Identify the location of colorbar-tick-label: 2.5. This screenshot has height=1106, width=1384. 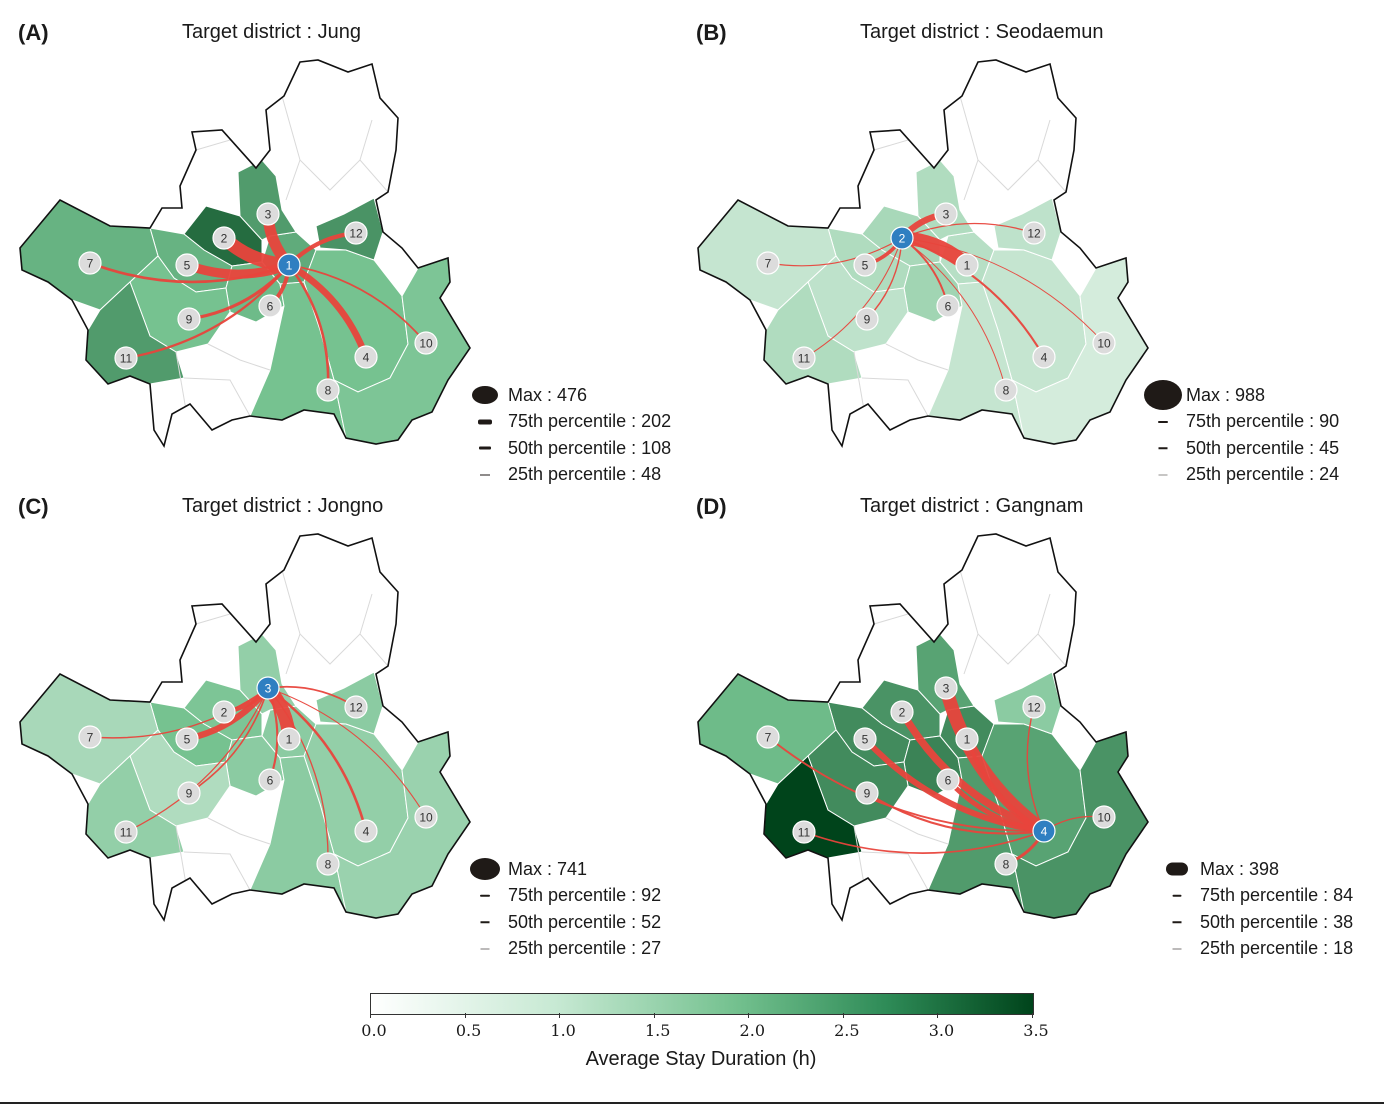
(847, 1030).